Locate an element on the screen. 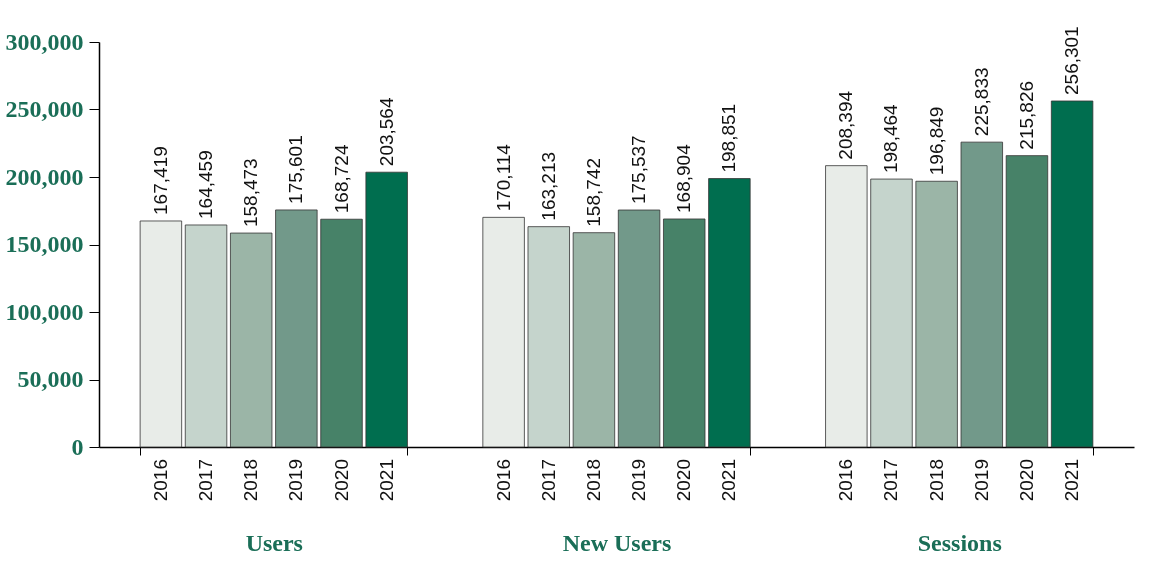  x-tick-label: Sessions is located at coordinates (959, 542).